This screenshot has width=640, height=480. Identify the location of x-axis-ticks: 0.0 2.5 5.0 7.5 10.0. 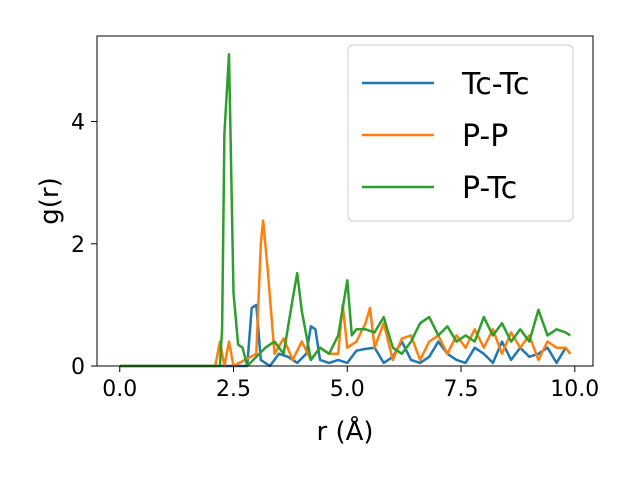
(350, 384).